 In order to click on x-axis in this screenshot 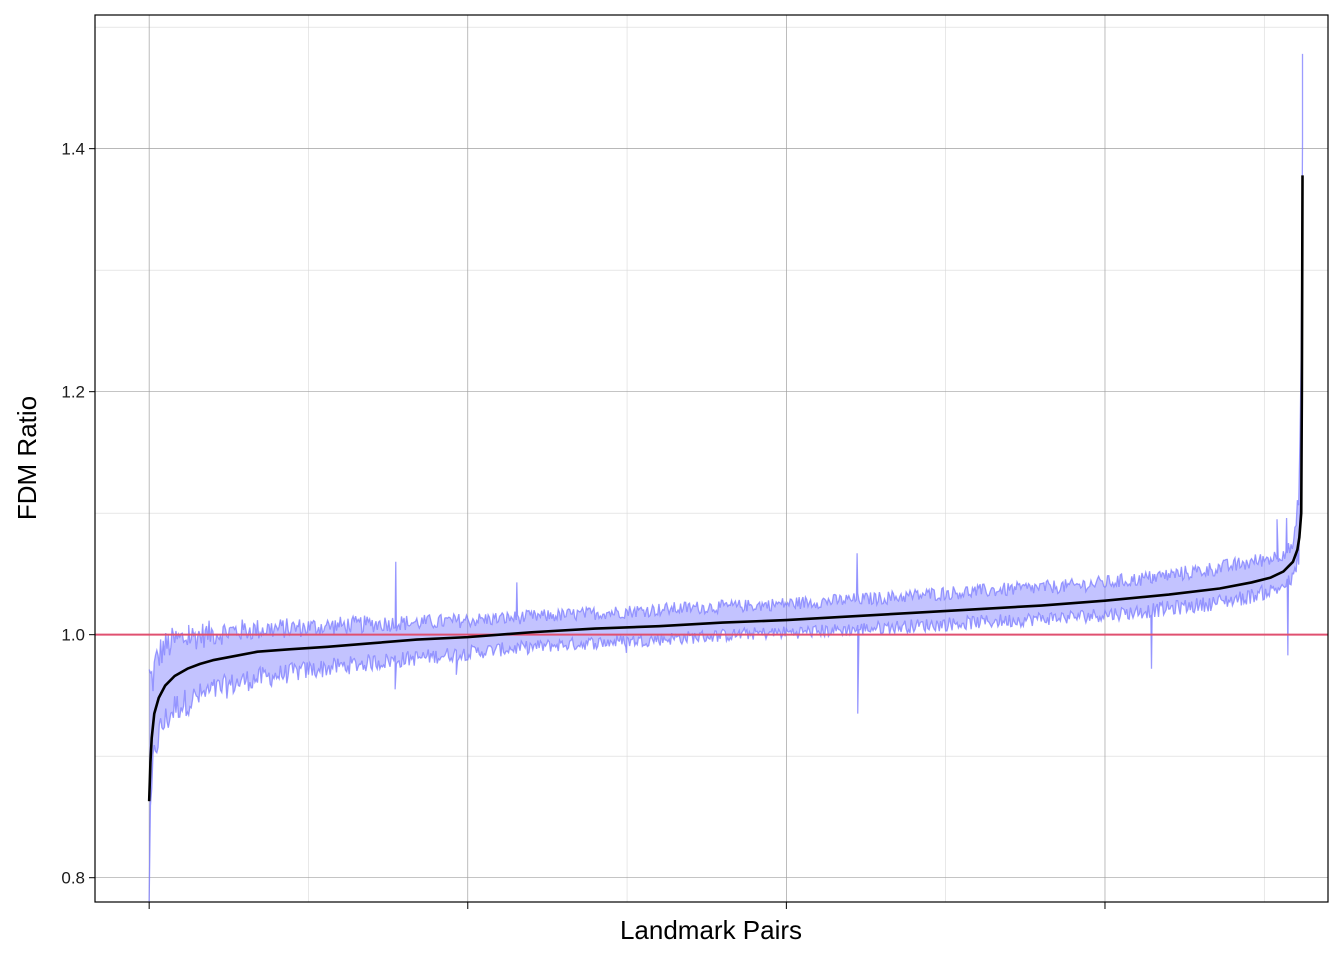, I will do `click(627, 905)`.